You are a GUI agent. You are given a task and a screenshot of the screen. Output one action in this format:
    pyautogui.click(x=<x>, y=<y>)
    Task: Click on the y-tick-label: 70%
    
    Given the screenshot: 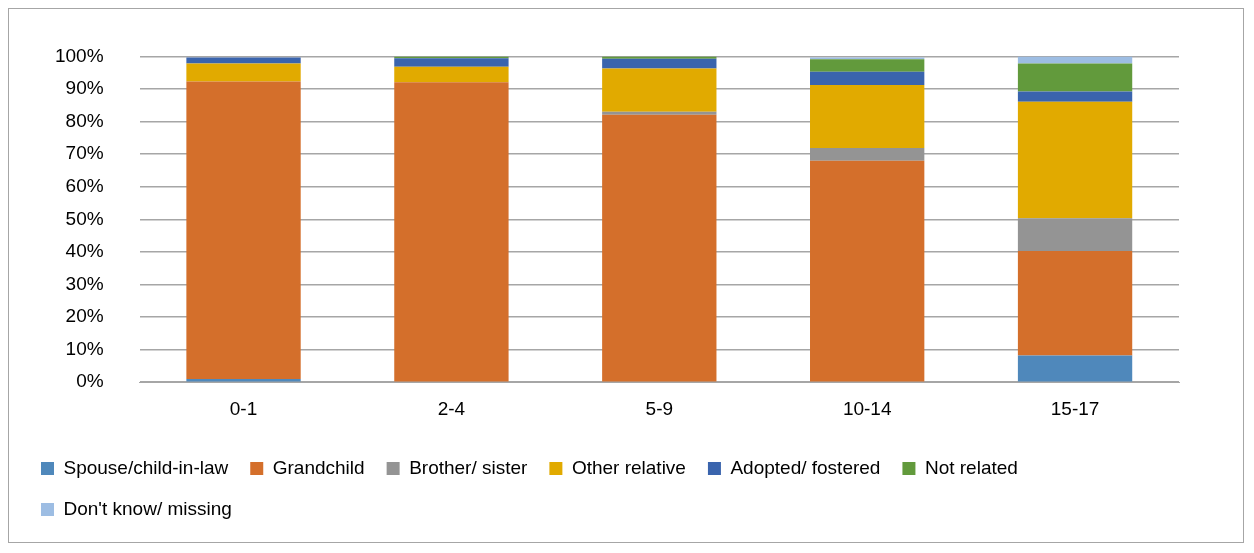 What is the action you would take?
    pyautogui.click(x=84, y=153)
    